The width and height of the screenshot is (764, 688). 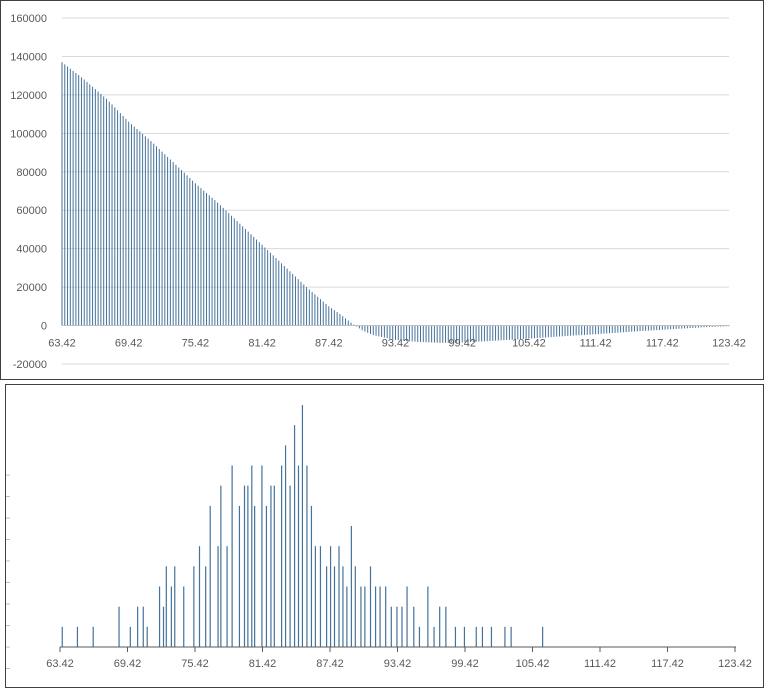 I want to click on y-tick-label: 100000, so click(x=28, y=134).